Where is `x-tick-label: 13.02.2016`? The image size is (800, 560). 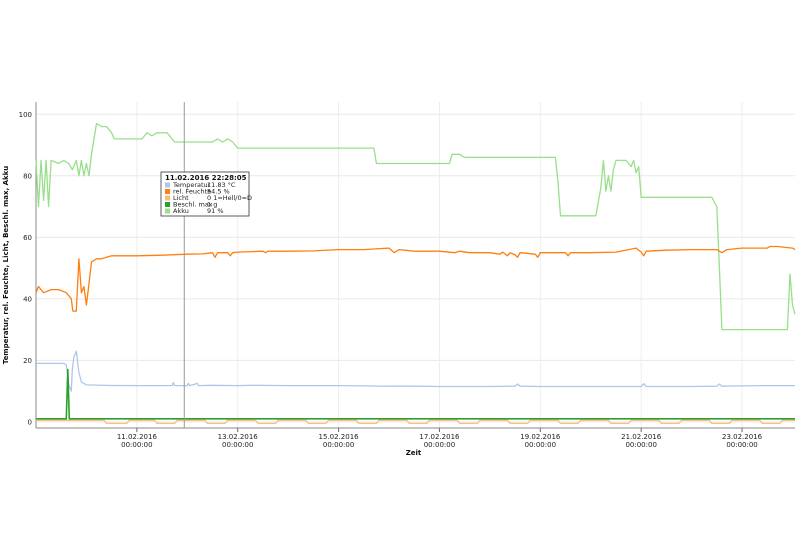
x-tick-label: 13.02.2016 is located at coordinates (238, 437).